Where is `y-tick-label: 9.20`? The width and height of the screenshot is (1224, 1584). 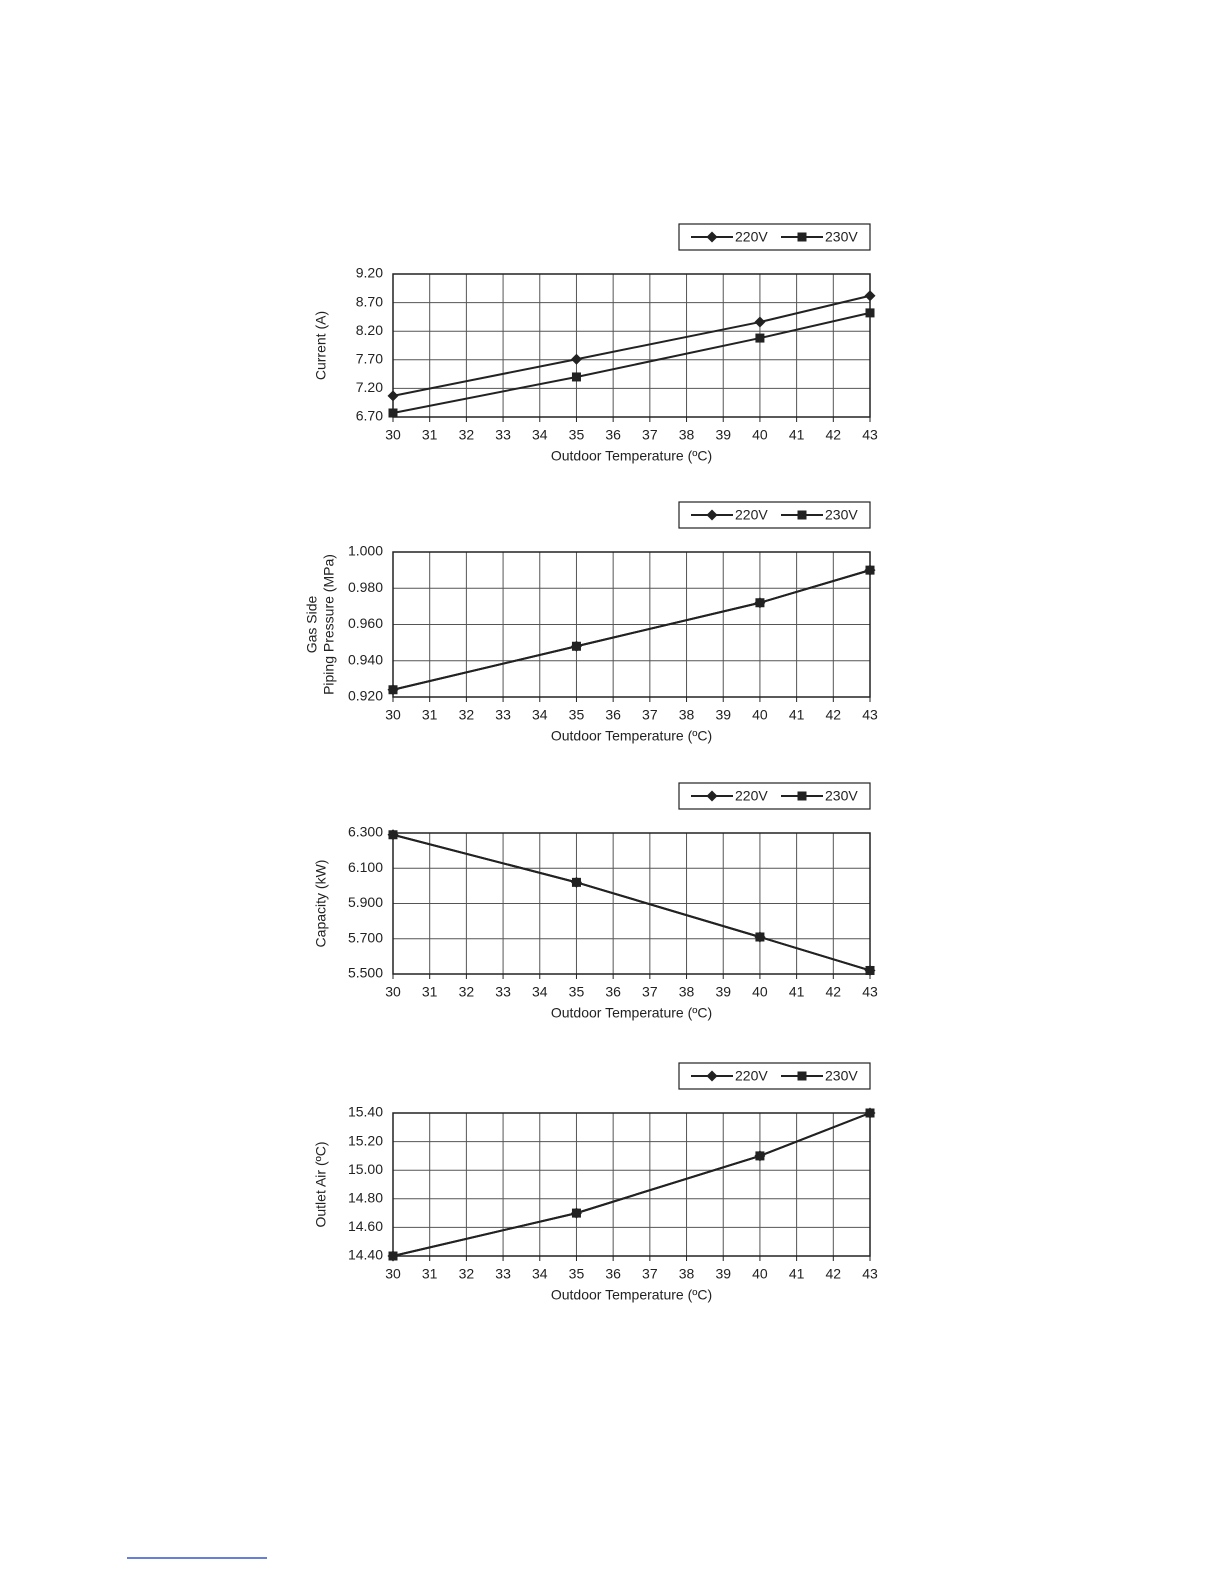 y-tick-label: 9.20 is located at coordinates (369, 273).